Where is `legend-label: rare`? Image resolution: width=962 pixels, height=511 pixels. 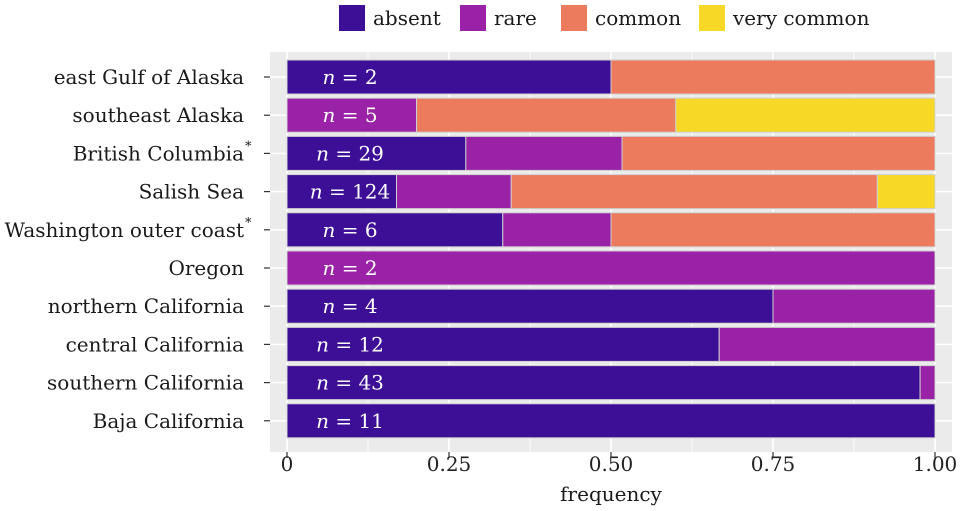
legend-label: rare is located at coordinates (515, 18).